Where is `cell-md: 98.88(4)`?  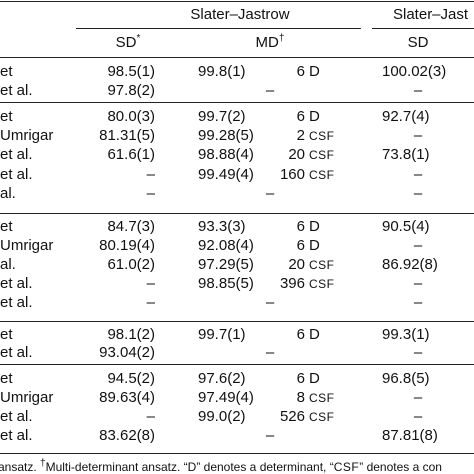
cell-md: 98.88(4) is located at coordinates (226, 154).